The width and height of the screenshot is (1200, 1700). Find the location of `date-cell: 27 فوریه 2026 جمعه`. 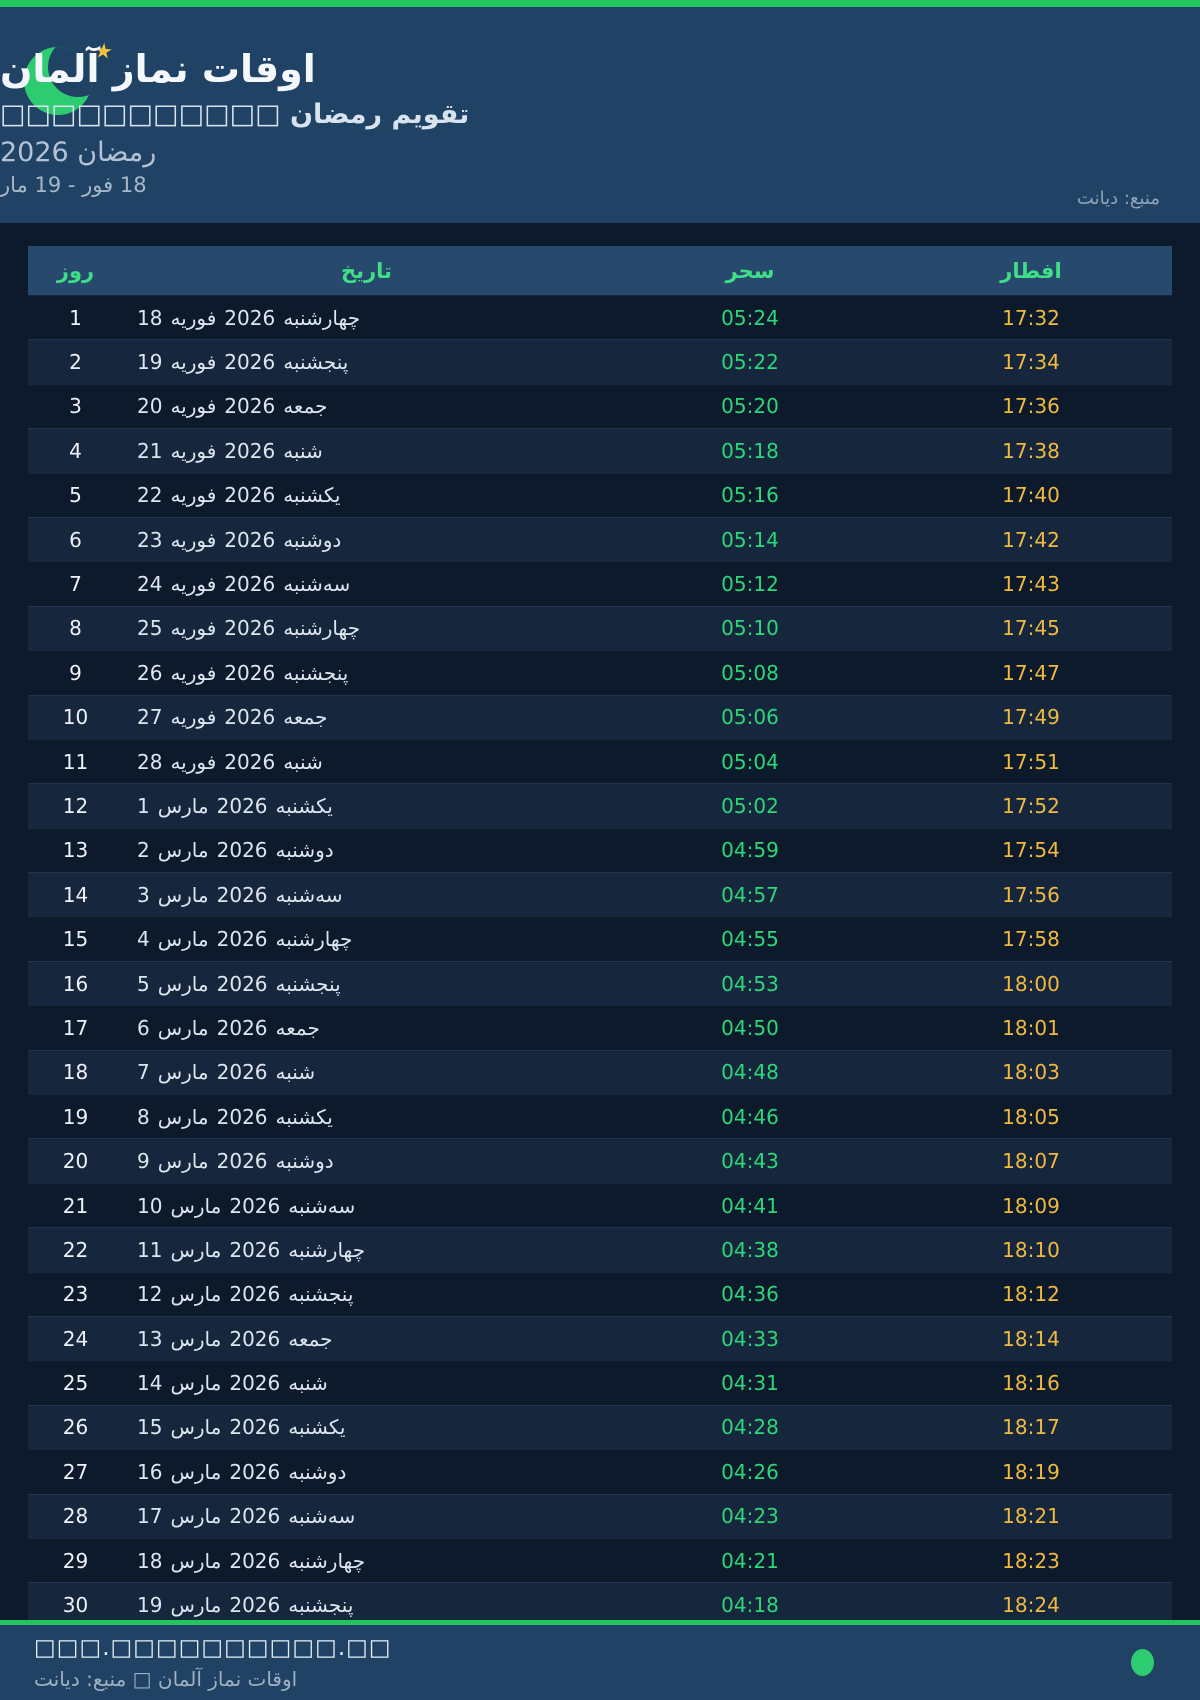

date-cell: 27 فوریه 2026 جمعه is located at coordinates (232, 717).